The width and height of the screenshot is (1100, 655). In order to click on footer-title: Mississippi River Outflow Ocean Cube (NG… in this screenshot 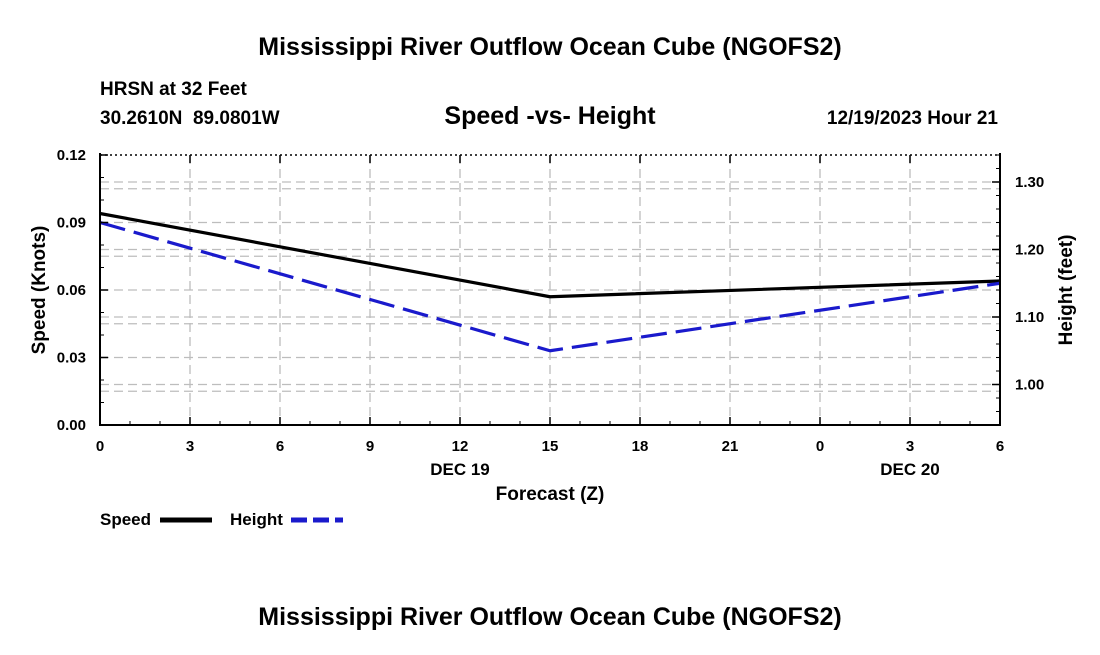, I will do `click(549, 617)`.